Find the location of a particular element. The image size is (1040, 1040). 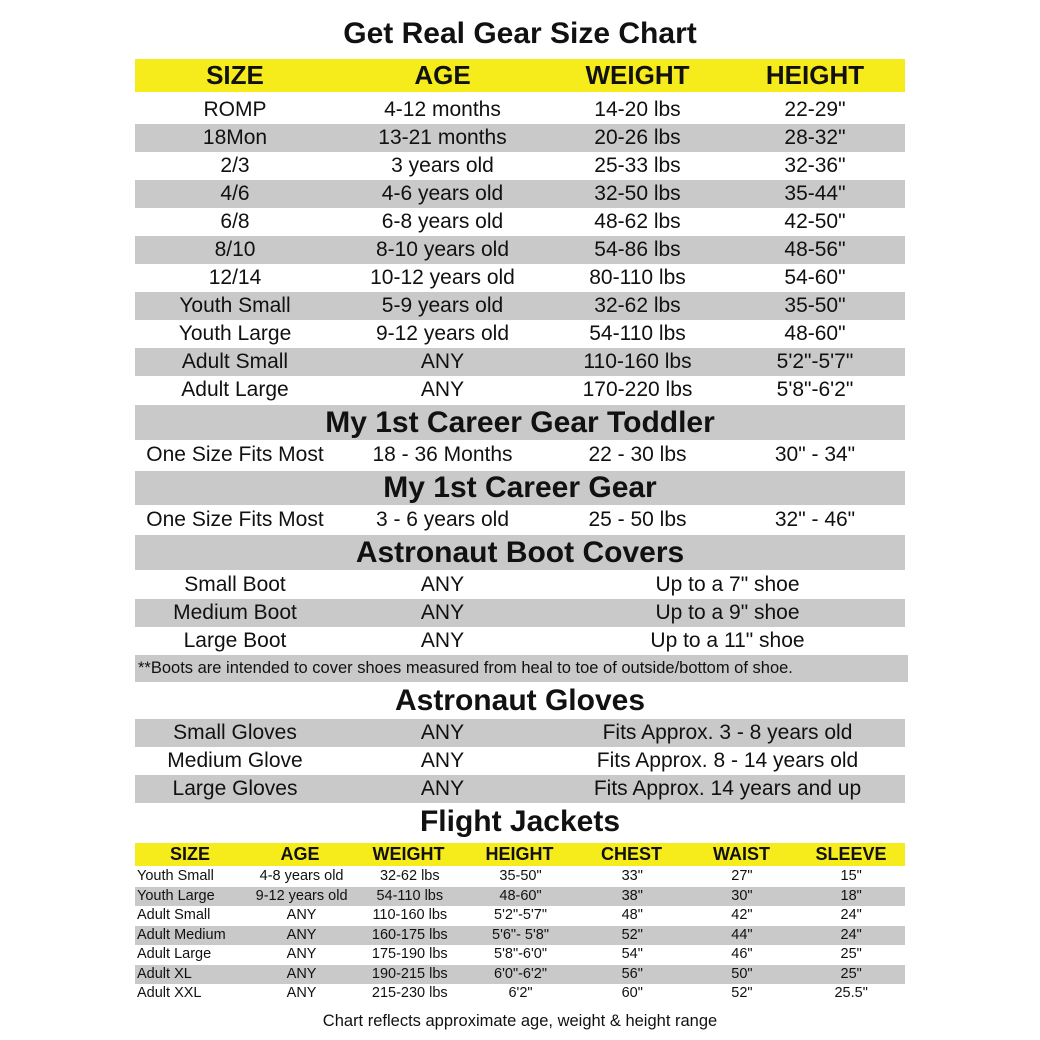

table-cell: 6-8 years old is located at coordinates (442, 221).